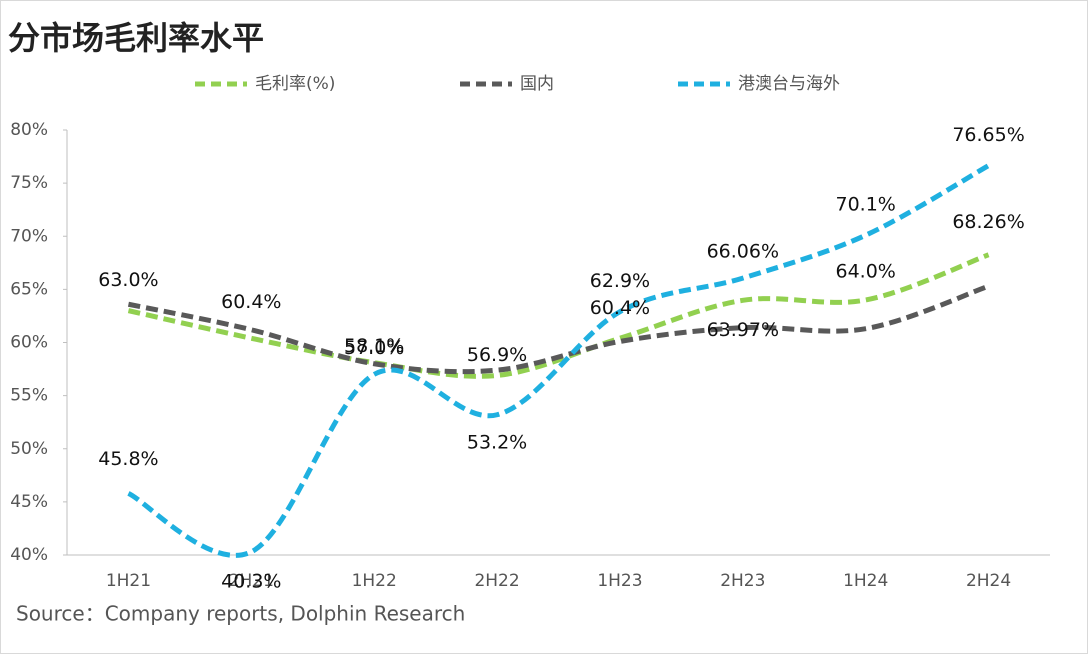 The width and height of the screenshot is (1088, 654). Describe the element at coordinates (865, 581) in the screenshot. I see `x-tick-label: 1H24` at that location.